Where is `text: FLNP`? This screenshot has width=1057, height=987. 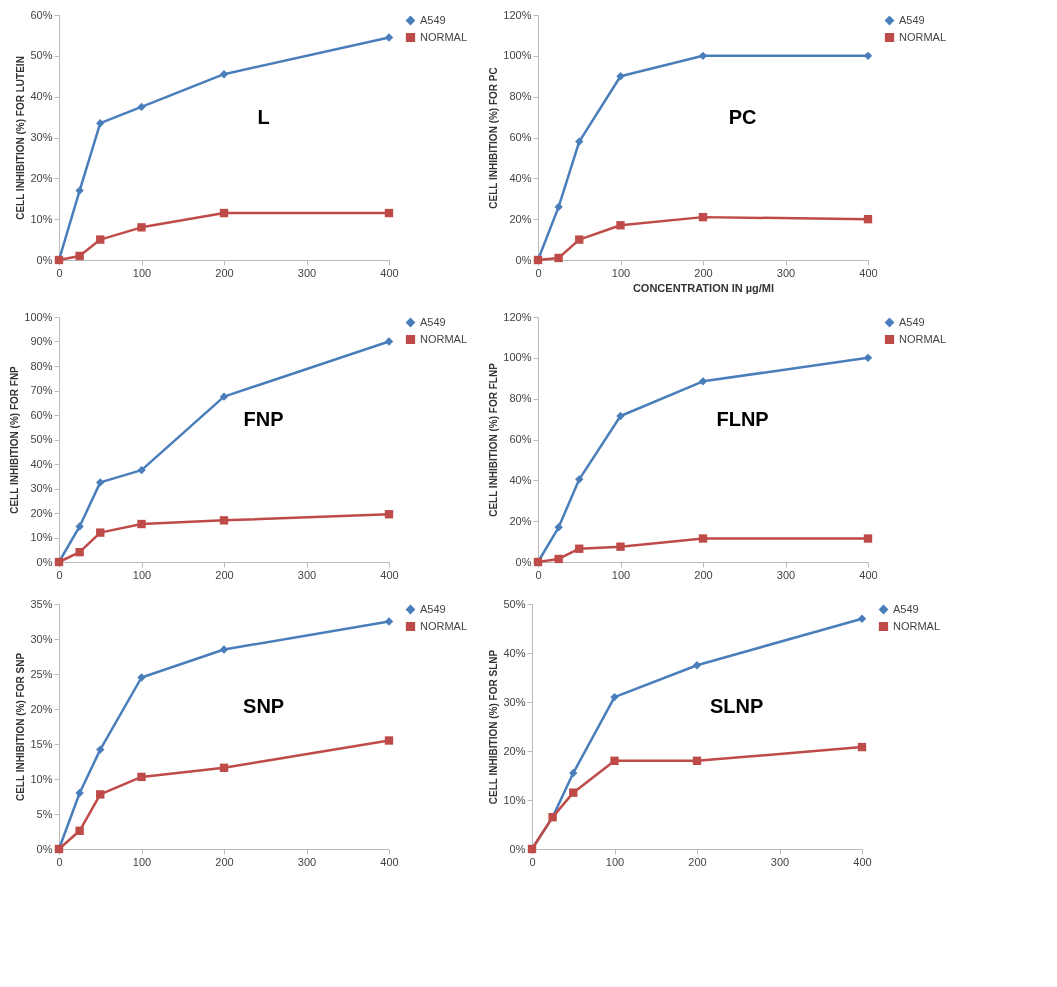
text: FLNP is located at coordinates (742, 418).